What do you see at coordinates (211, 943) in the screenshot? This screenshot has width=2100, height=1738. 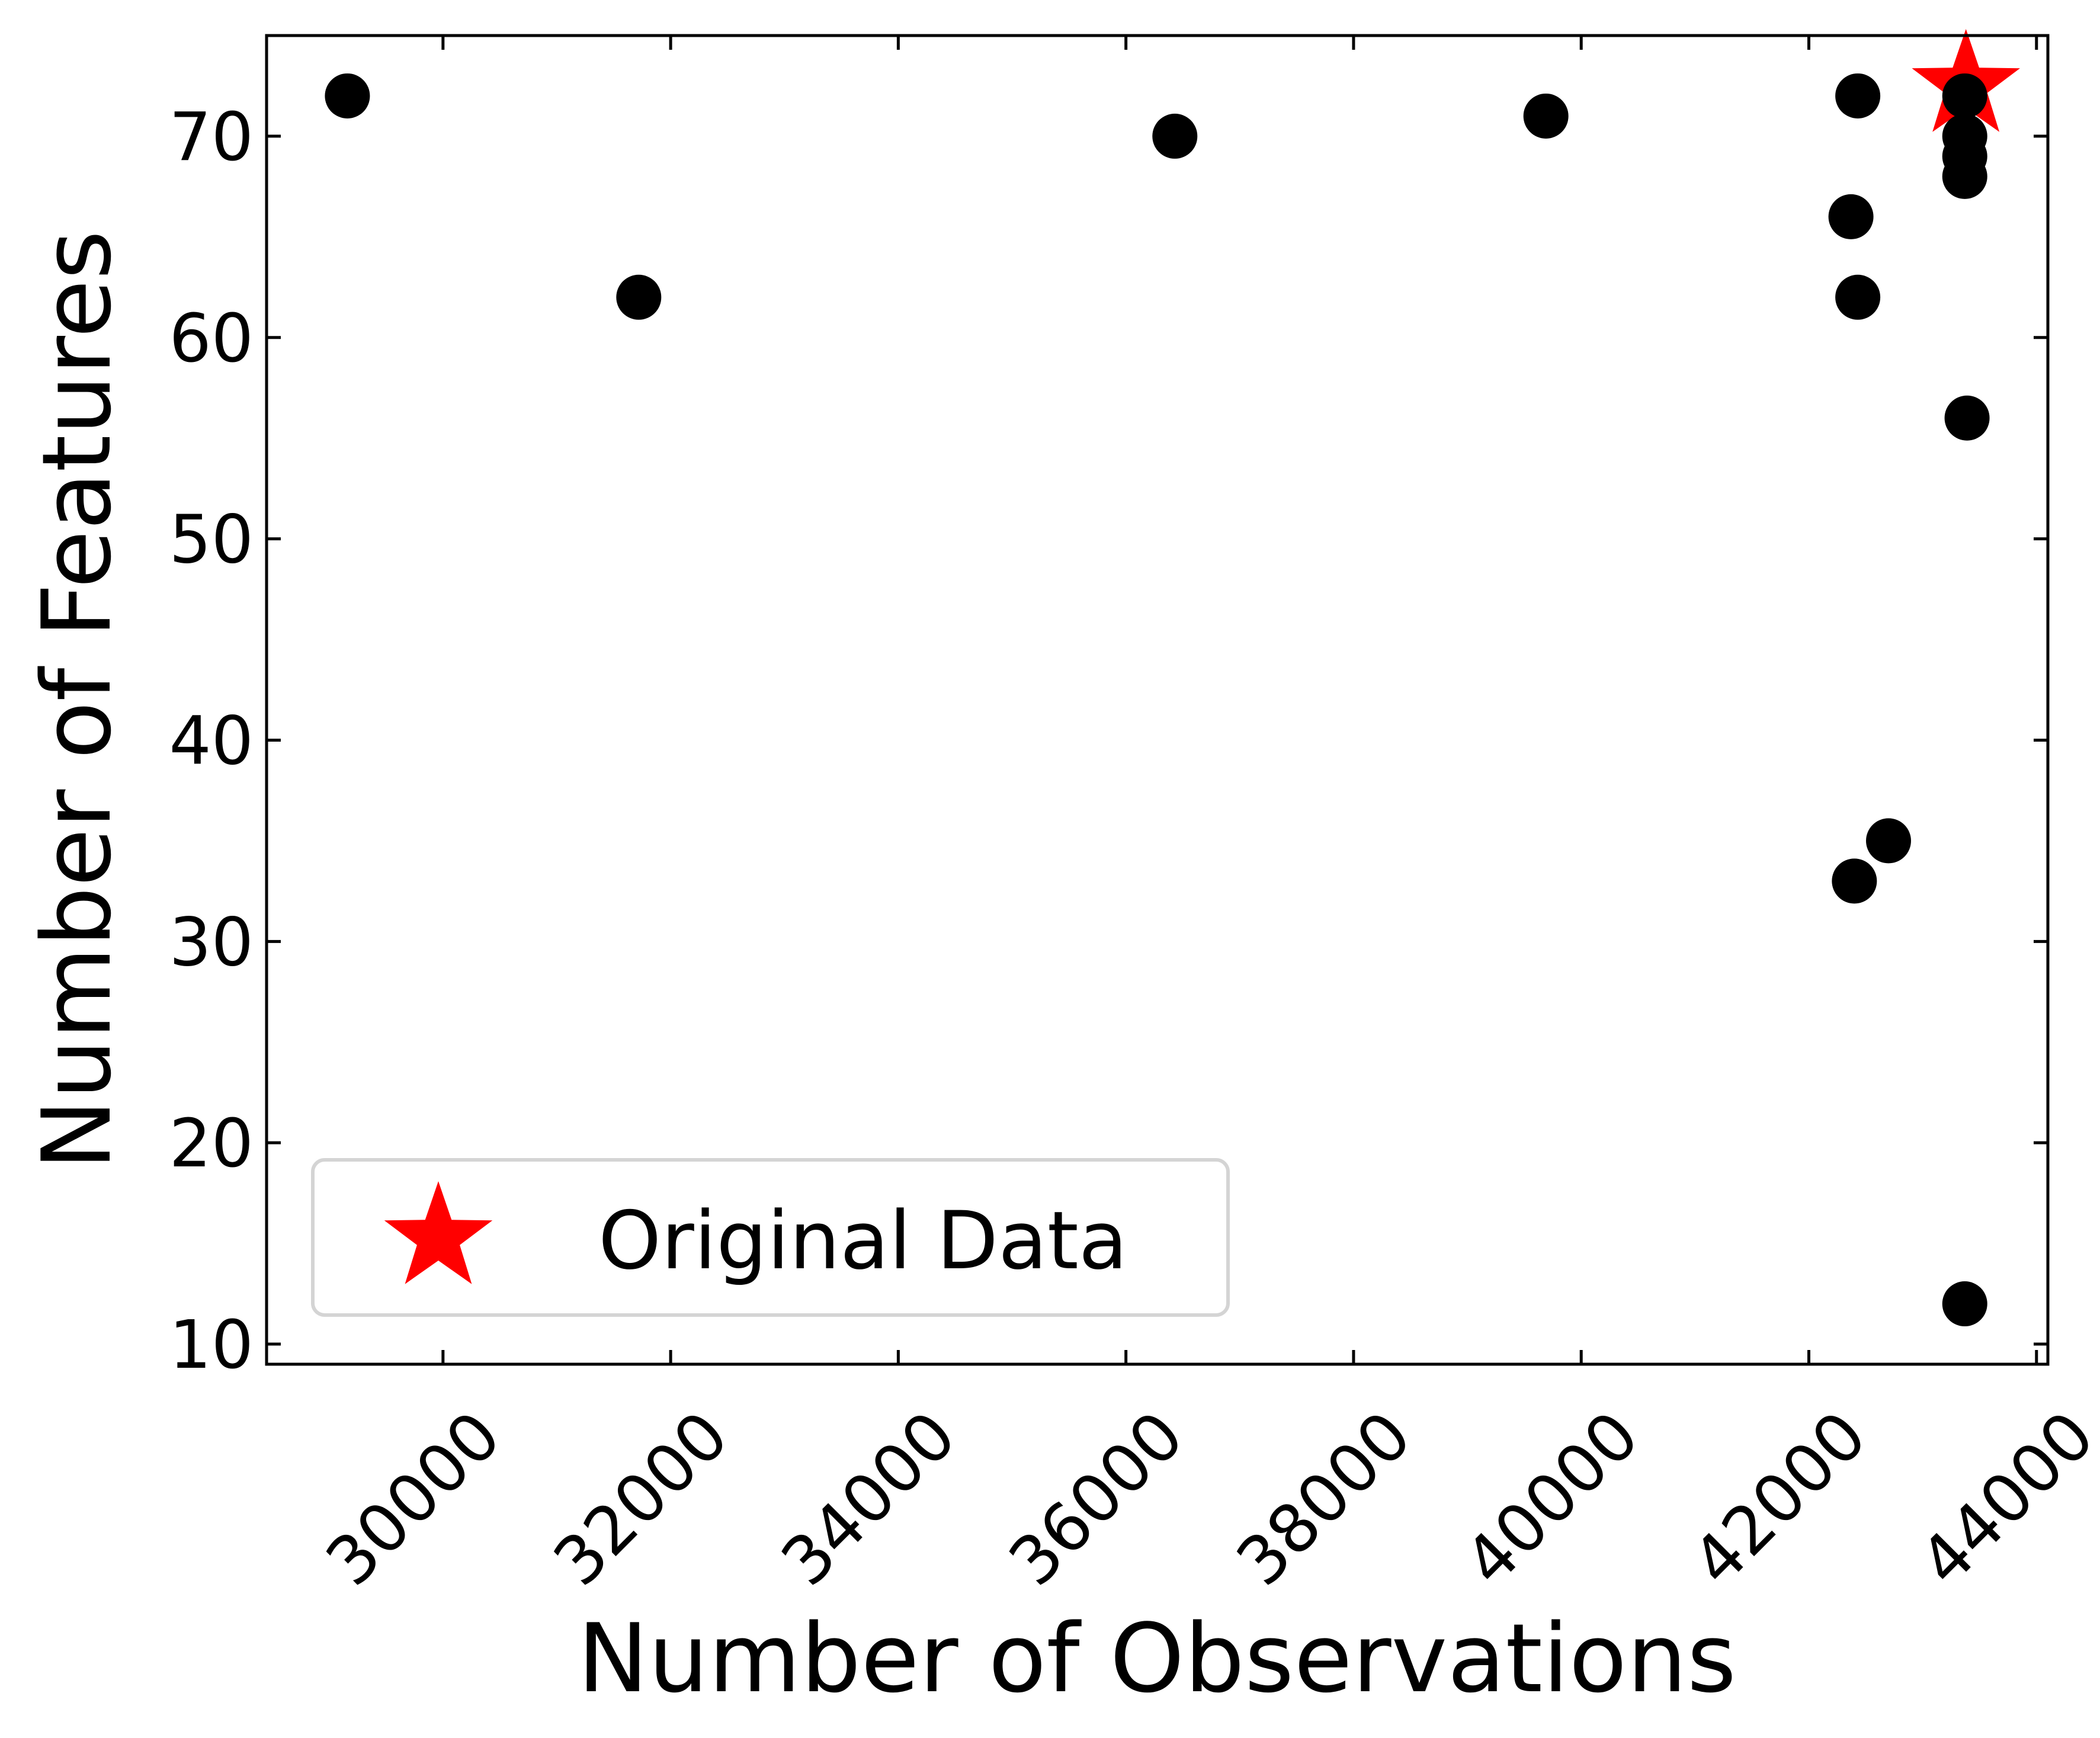 I see `y-tick-label: 30` at bounding box center [211, 943].